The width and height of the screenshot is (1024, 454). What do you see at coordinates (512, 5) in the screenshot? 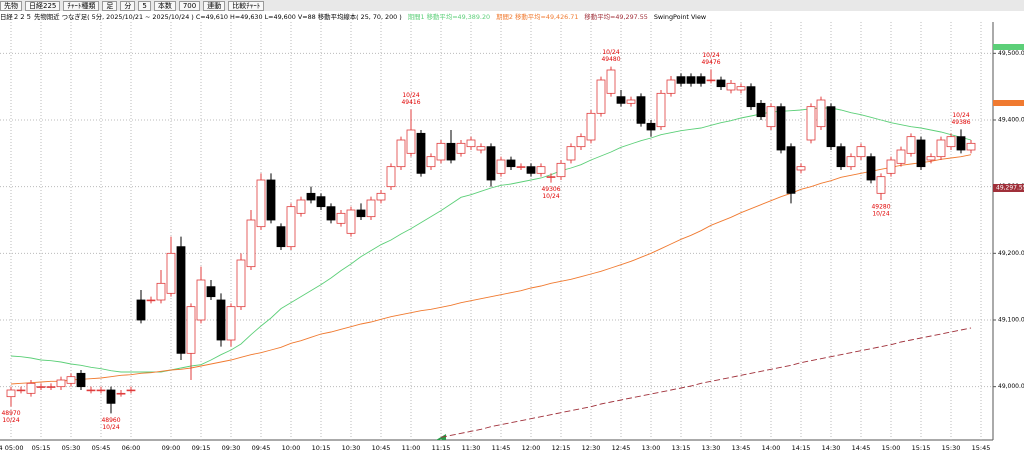
I see `toolbar: 先物 日経225 ﾁｬｰﾄ種類足分 5 本数 700 連動 比較ﾁｬｰﾄ` at bounding box center [512, 5].